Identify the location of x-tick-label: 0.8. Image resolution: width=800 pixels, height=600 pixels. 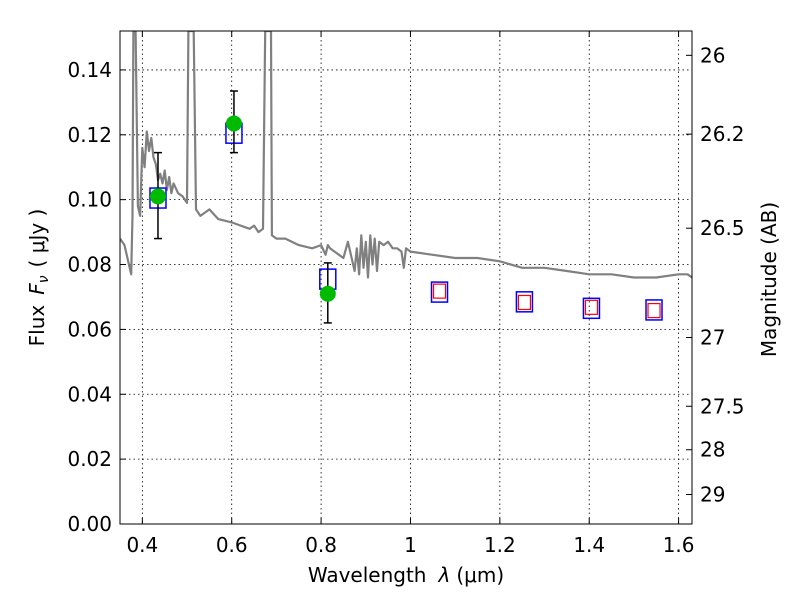
(321, 545).